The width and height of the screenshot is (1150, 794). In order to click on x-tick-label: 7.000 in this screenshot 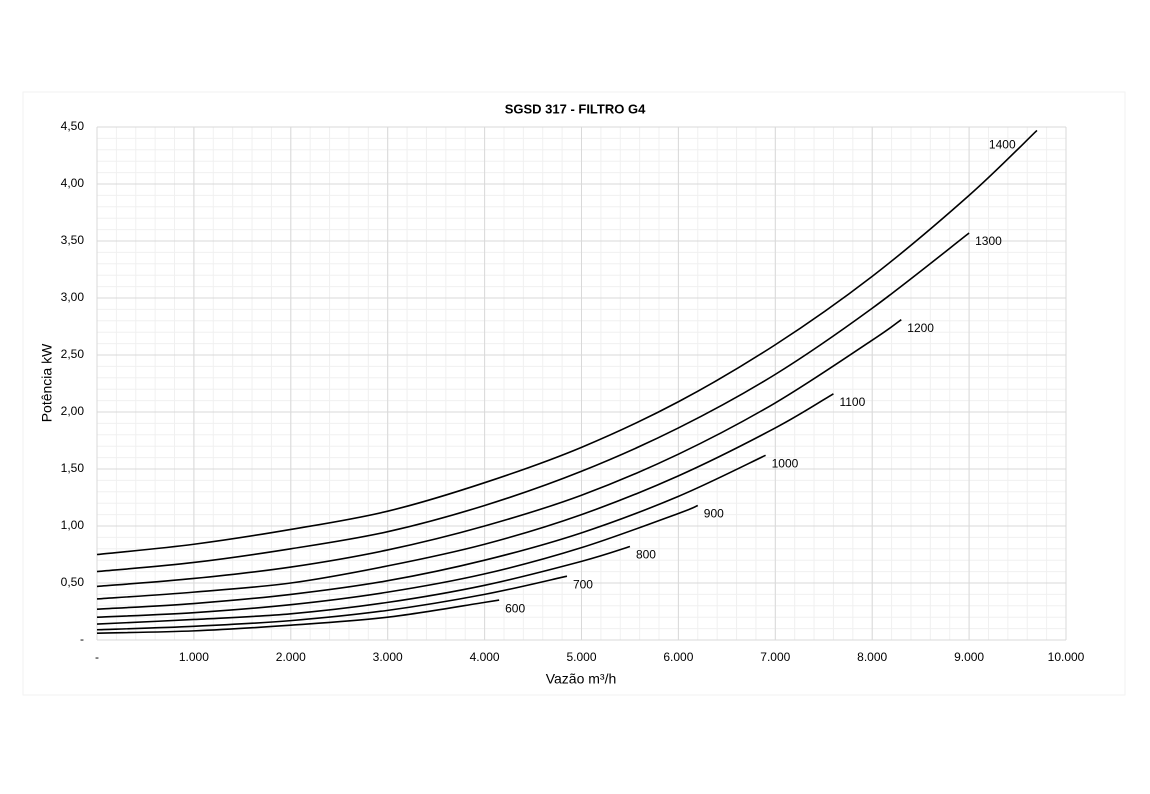, I will do `click(775, 657)`.